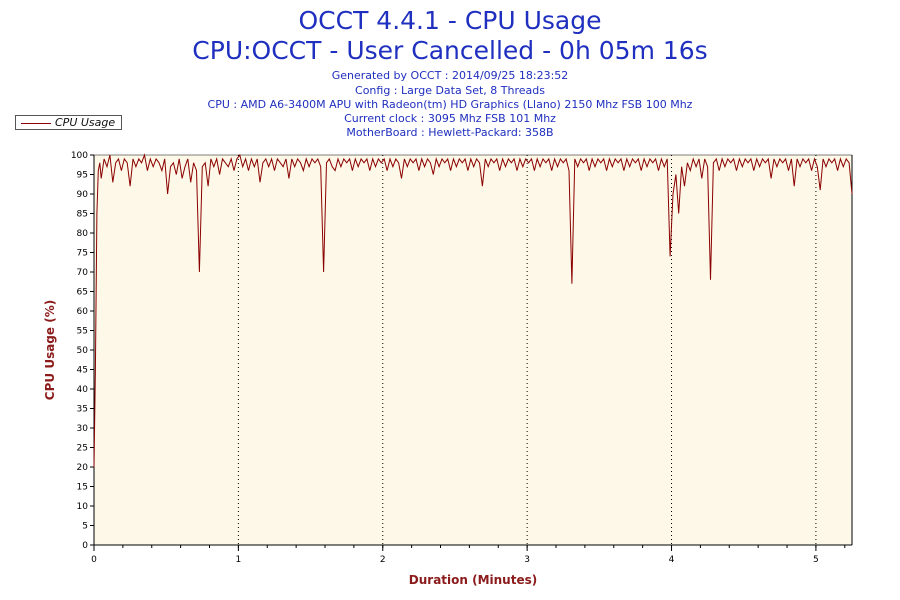 Image resolution: width=900 pixels, height=600 pixels. Describe the element at coordinates (50, 350) in the screenshot. I see `y-axis-title: CPU Usage (%)` at that location.